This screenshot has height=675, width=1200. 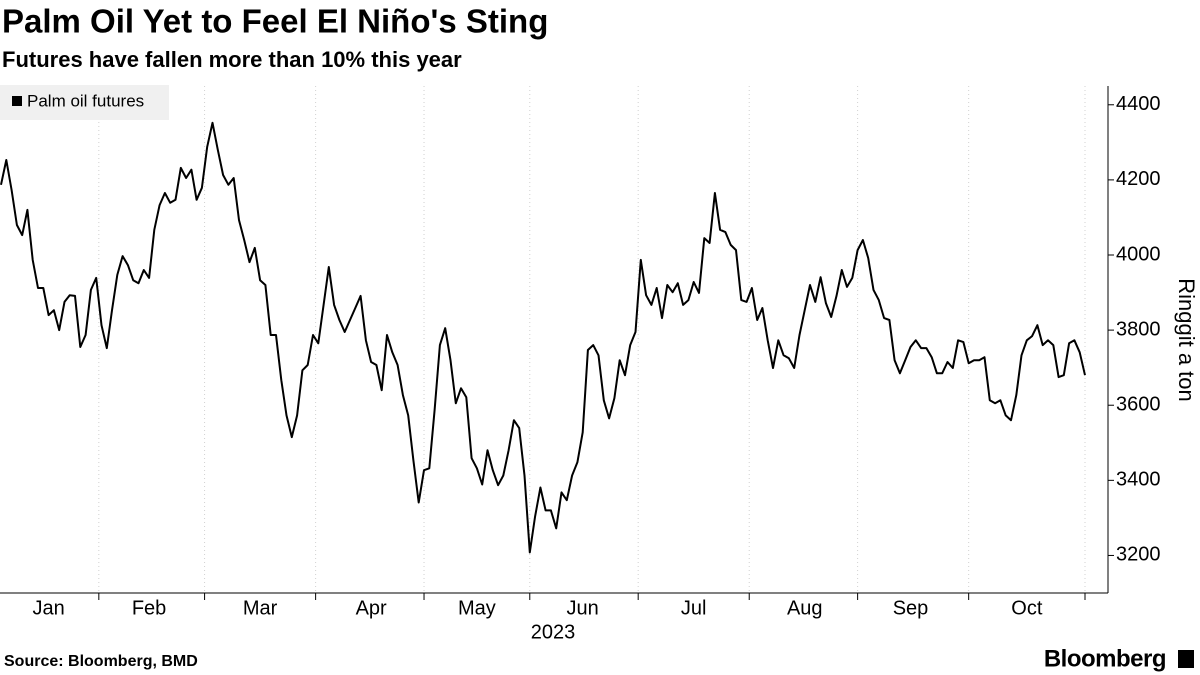 What do you see at coordinates (1027, 608) in the screenshot?
I see `x-tick-label: Oct` at bounding box center [1027, 608].